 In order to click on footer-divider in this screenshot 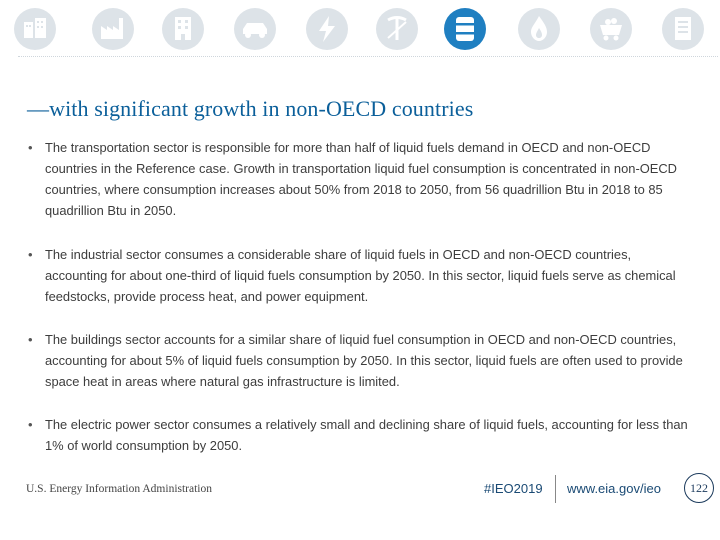, I will do `click(555, 489)`.